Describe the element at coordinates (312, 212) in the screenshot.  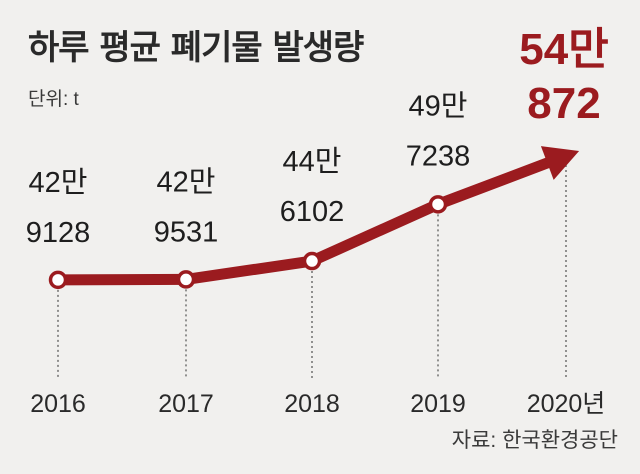
I see `value-label: 6102` at that location.